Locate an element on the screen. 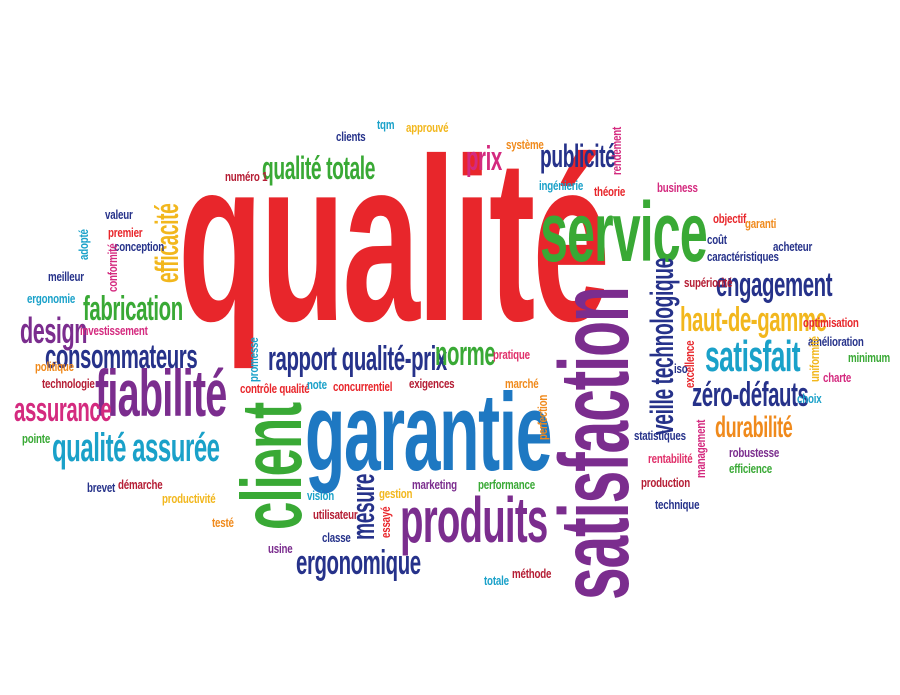  word-satisfait: satisfait is located at coordinates (753, 356).